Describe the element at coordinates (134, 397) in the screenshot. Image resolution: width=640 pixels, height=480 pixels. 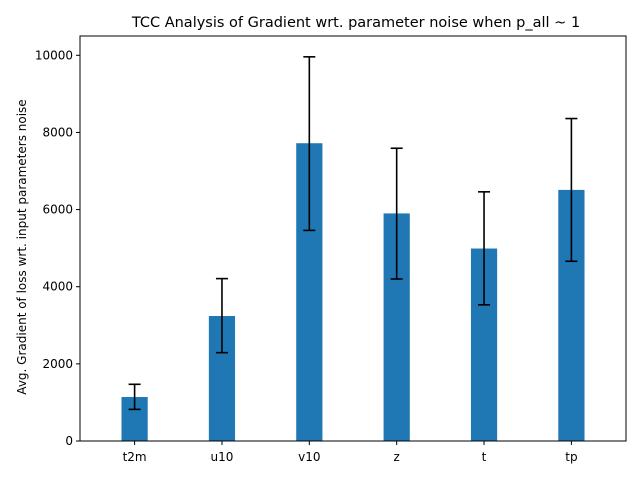
I see `error-bar-t2m` at that location.